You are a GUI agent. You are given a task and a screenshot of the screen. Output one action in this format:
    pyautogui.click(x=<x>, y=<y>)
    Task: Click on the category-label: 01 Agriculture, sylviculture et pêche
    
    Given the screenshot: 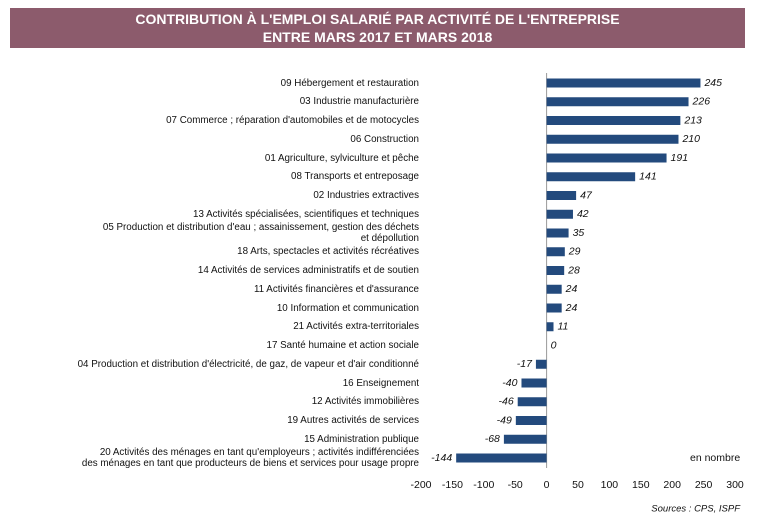 What is the action you would take?
    pyautogui.click(x=341, y=158)
    